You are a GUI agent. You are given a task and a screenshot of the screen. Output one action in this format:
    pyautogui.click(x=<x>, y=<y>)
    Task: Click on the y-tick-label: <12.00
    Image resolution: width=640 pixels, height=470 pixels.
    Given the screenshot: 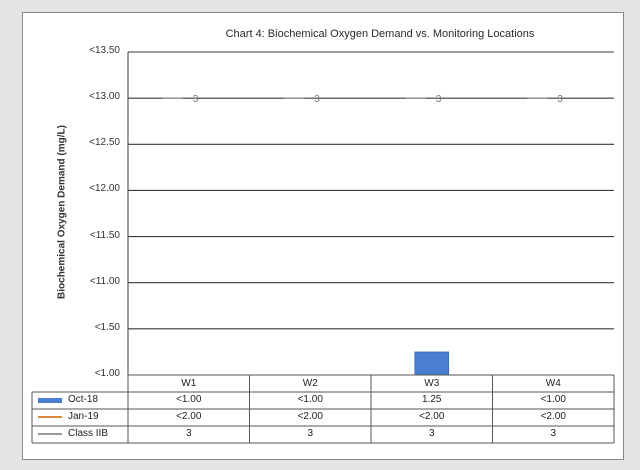 What is the action you would take?
    pyautogui.click(x=104, y=189)
    